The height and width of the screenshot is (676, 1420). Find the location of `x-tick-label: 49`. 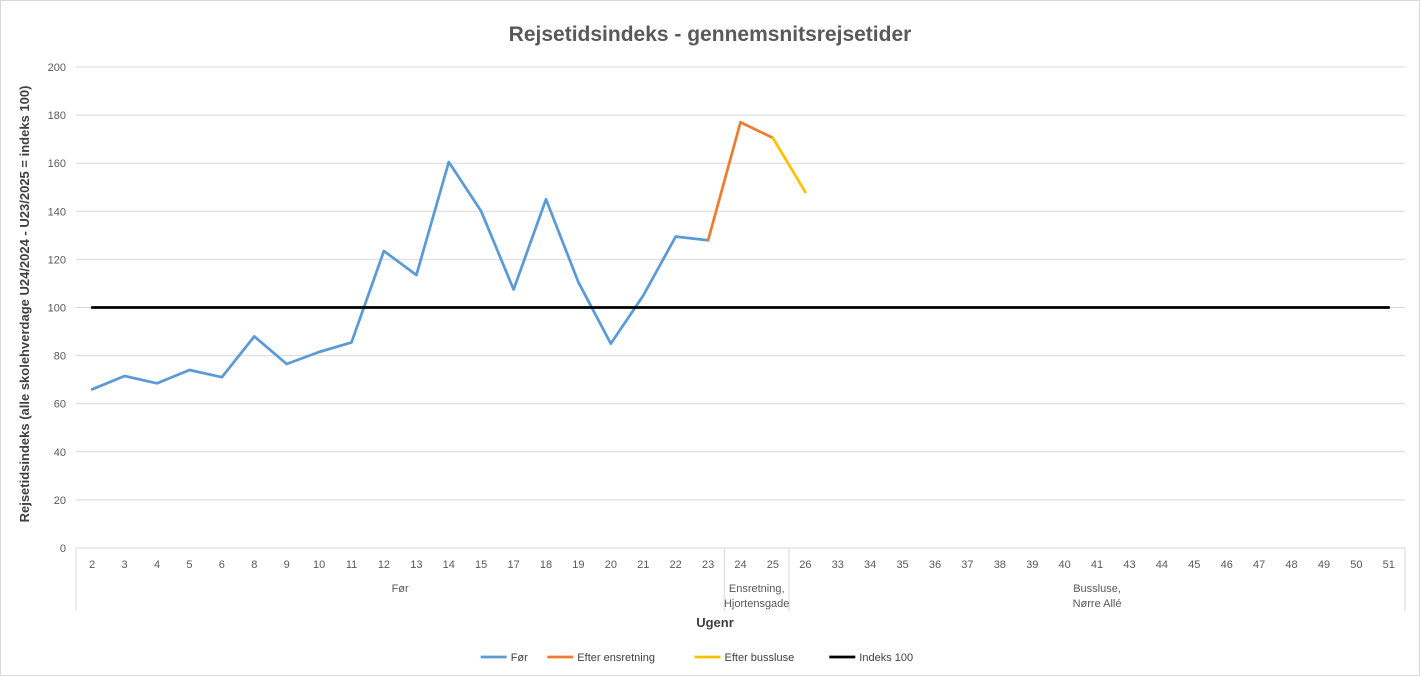

x-tick-label: 49 is located at coordinates (1324, 565).